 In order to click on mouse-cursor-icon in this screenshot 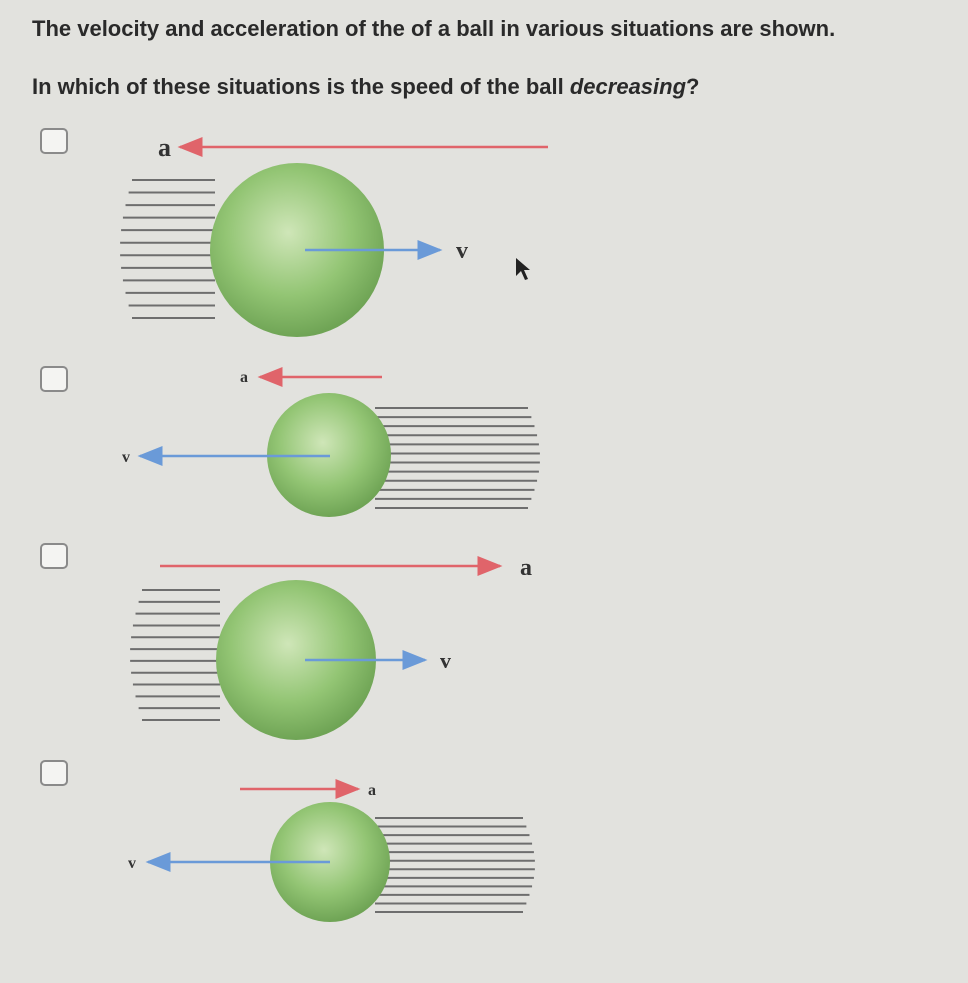, I will do `click(523, 269)`.